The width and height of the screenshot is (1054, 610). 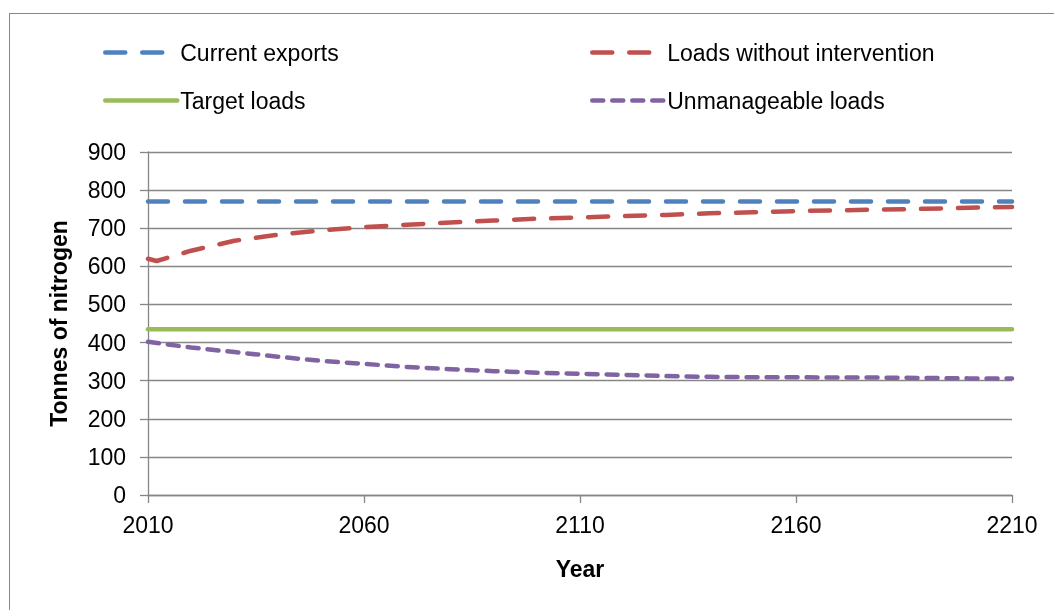 I want to click on y-tick-label: 0, so click(x=119, y=495).